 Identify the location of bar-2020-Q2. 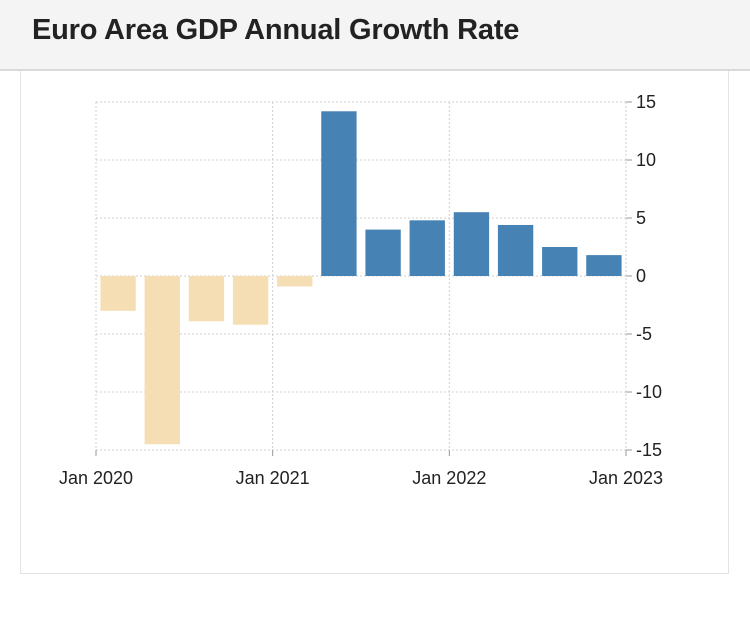
(162, 360).